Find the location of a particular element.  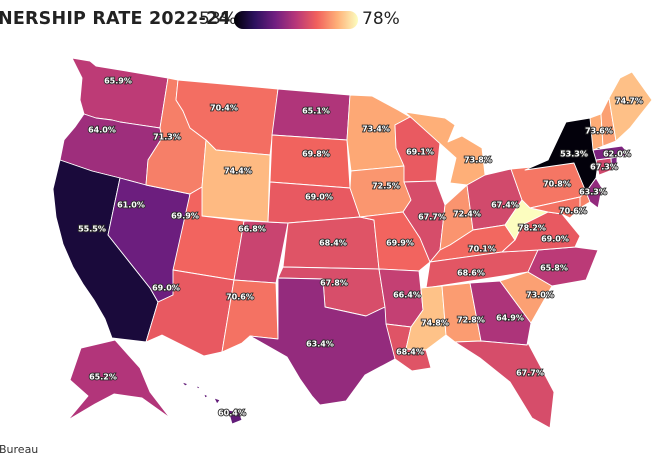

state-label-sd: 69.8% is located at coordinates (316, 154).